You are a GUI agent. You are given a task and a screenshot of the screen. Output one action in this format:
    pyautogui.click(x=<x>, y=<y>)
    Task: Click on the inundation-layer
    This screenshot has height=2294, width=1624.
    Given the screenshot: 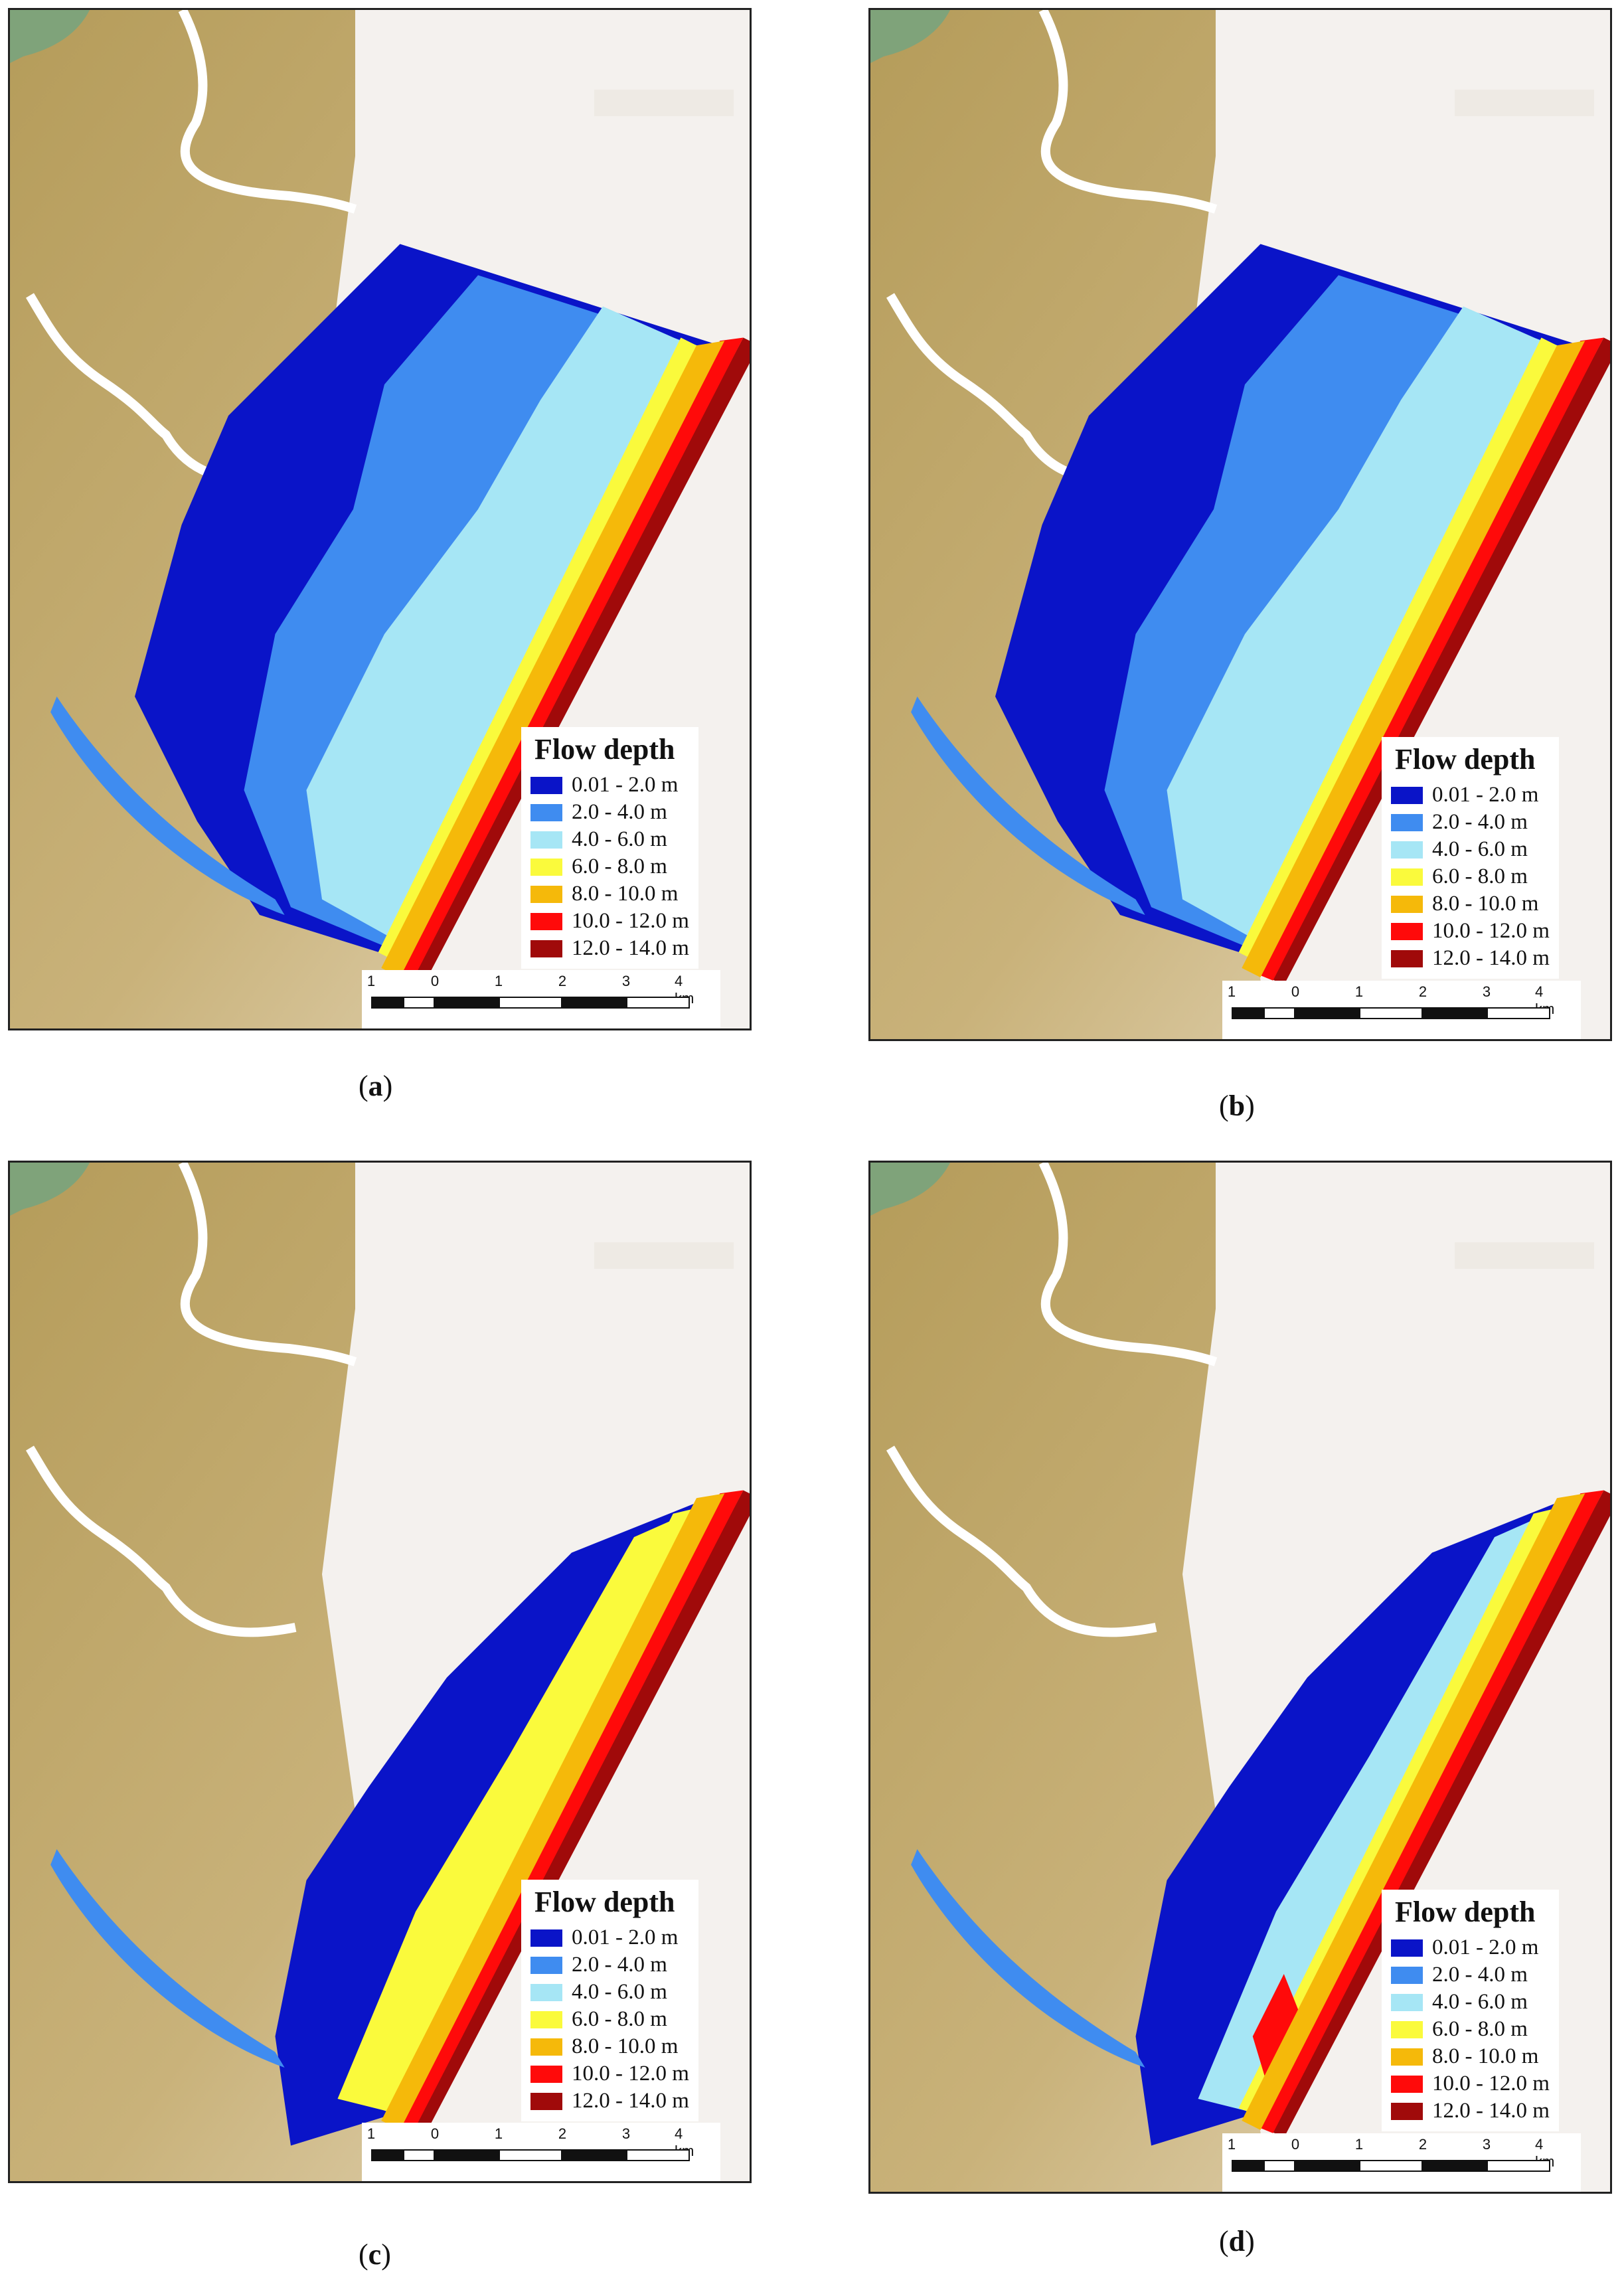 What is the action you would take?
    pyautogui.click(x=1260, y=1818)
    